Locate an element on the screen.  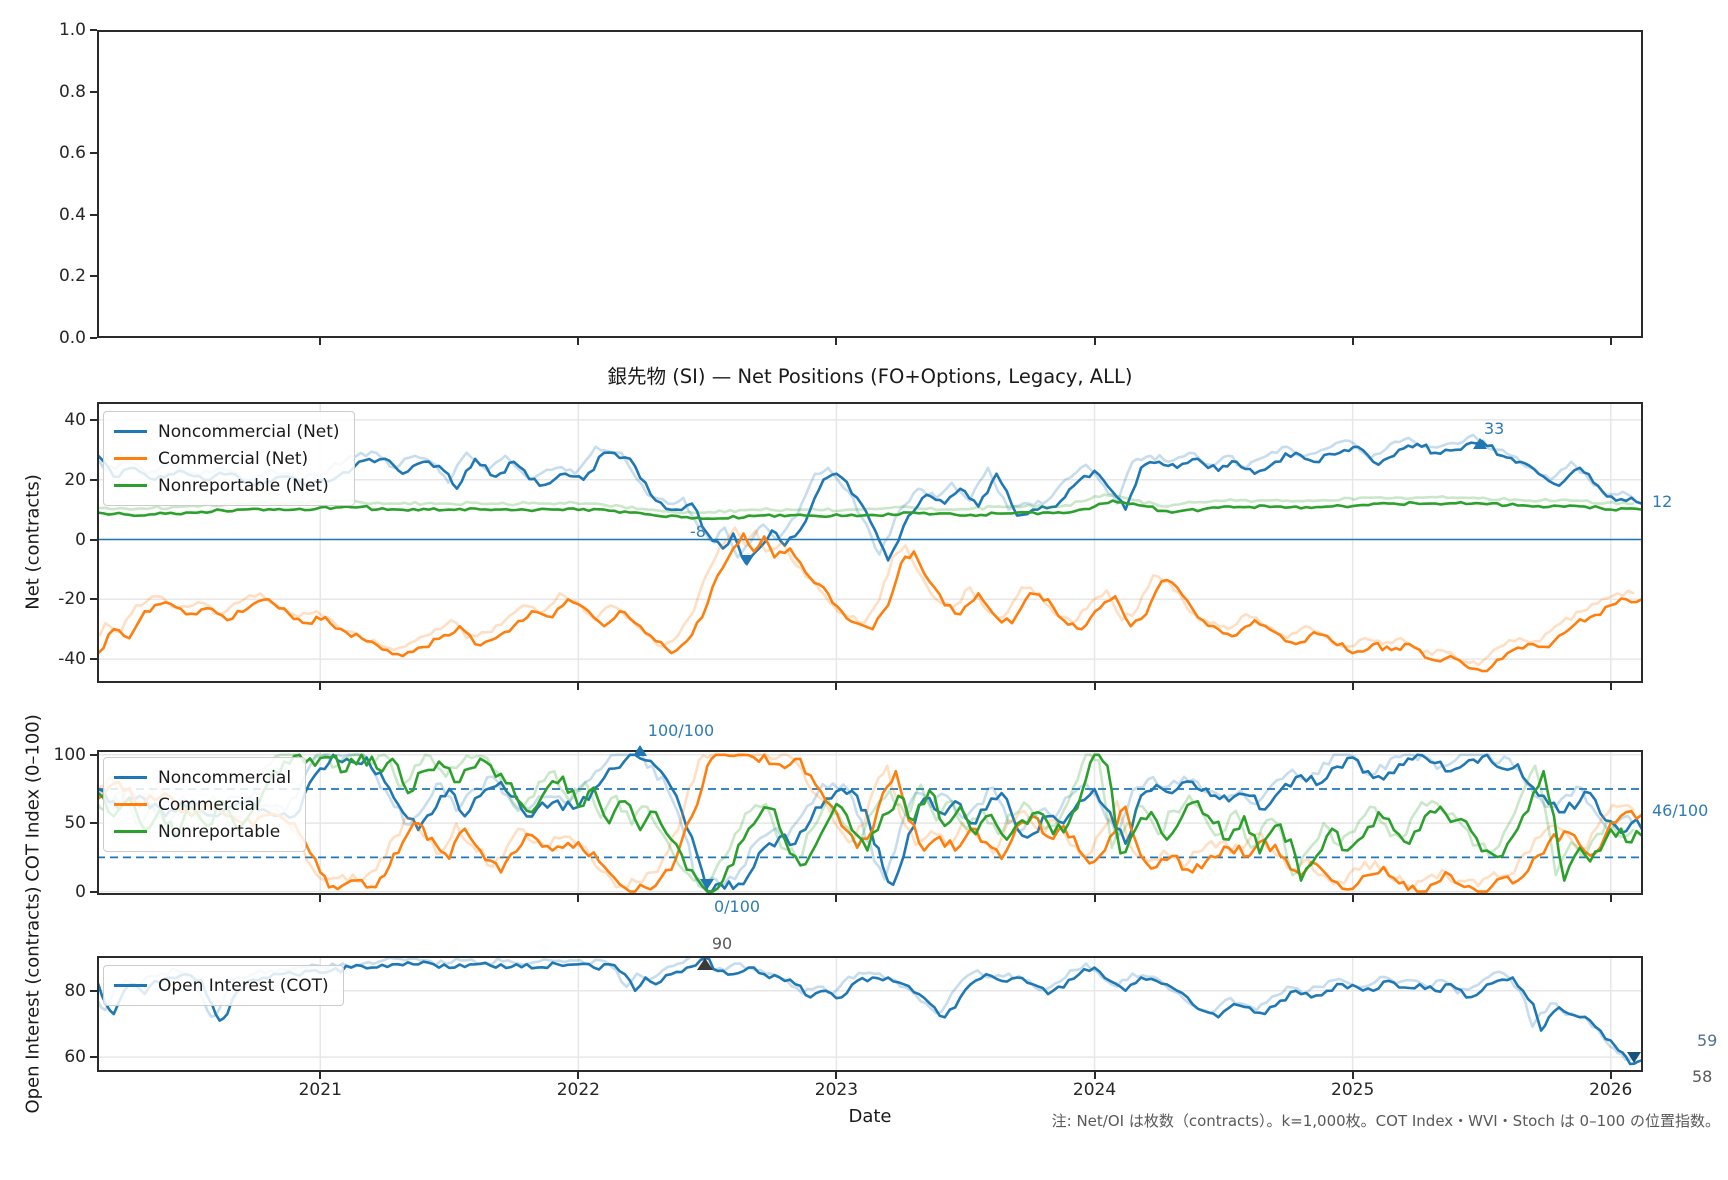
x-tick-label: 2021 is located at coordinates (320, 1090).